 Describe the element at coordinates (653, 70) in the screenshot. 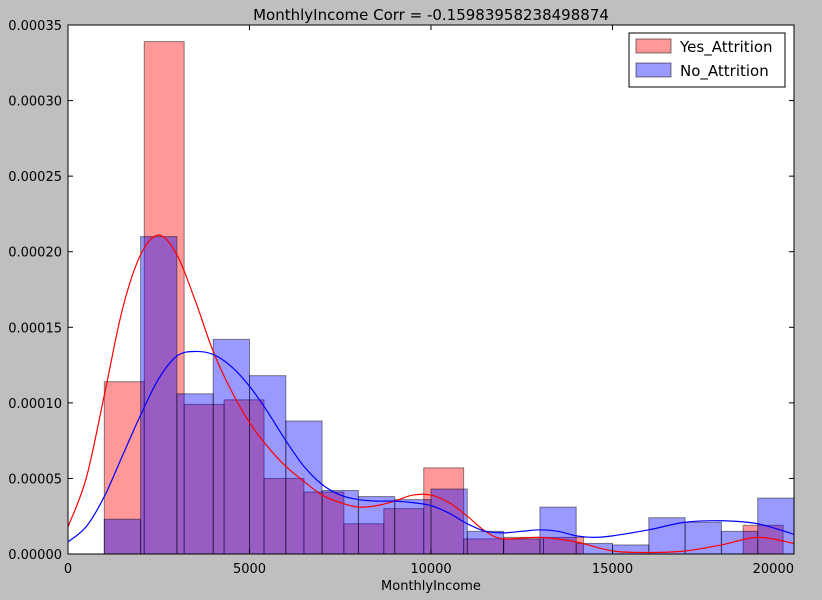

I see `legend-swatch-no-attrition` at that location.